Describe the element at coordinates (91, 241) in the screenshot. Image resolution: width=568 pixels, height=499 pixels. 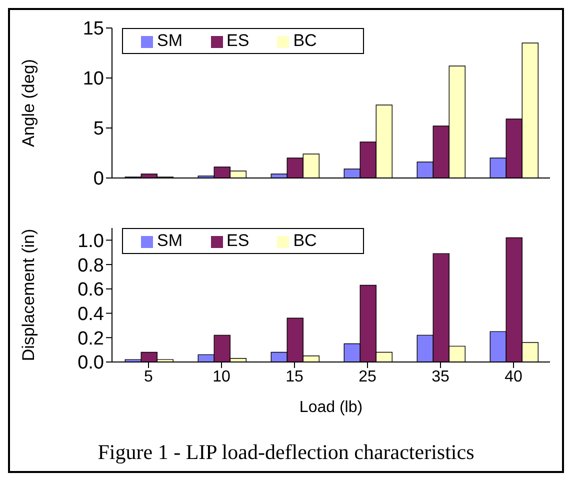
I see `y-tick-label: 1.0` at that location.